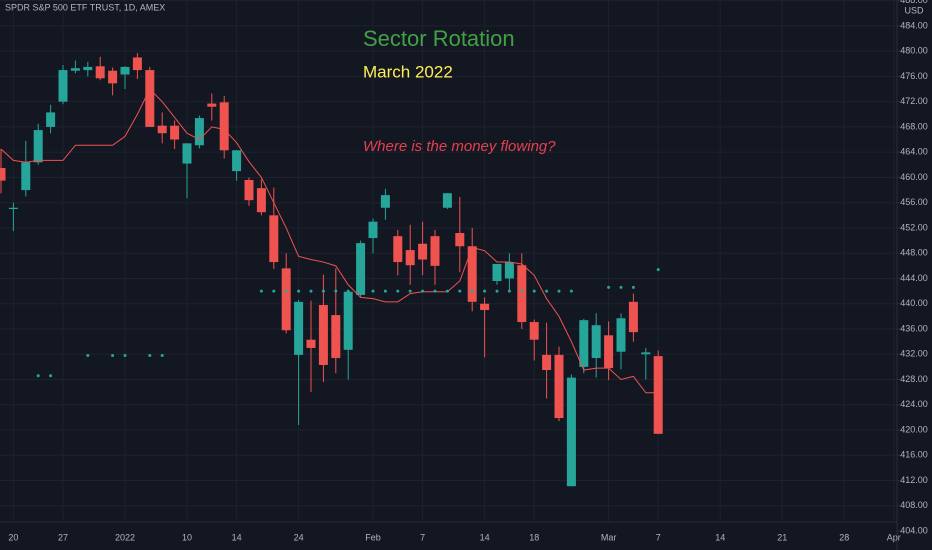 This screenshot has width=932, height=550. What do you see at coordinates (187, 537) in the screenshot?
I see `x-tick-label: 10` at bounding box center [187, 537].